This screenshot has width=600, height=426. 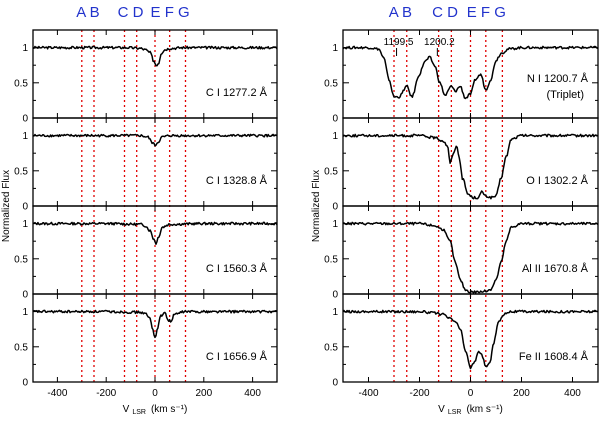 I want to click on line-annotation: 1199.5, so click(x=399, y=42).